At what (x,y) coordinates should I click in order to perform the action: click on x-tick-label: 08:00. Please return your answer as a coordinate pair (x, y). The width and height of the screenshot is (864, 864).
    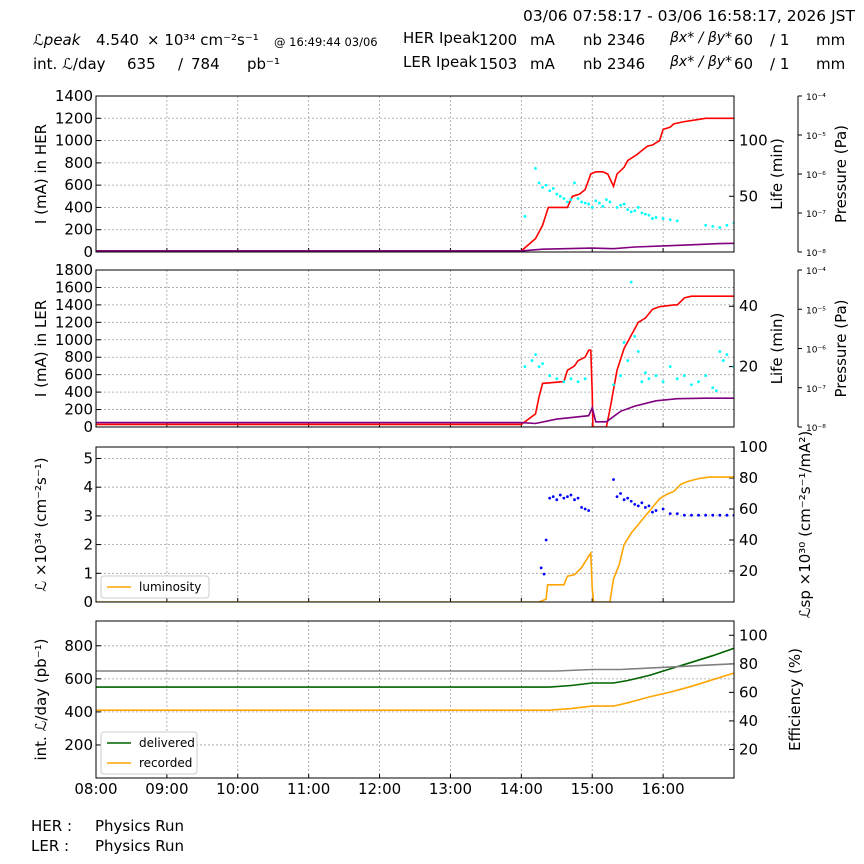
    Looking at the image, I should click on (95, 789).